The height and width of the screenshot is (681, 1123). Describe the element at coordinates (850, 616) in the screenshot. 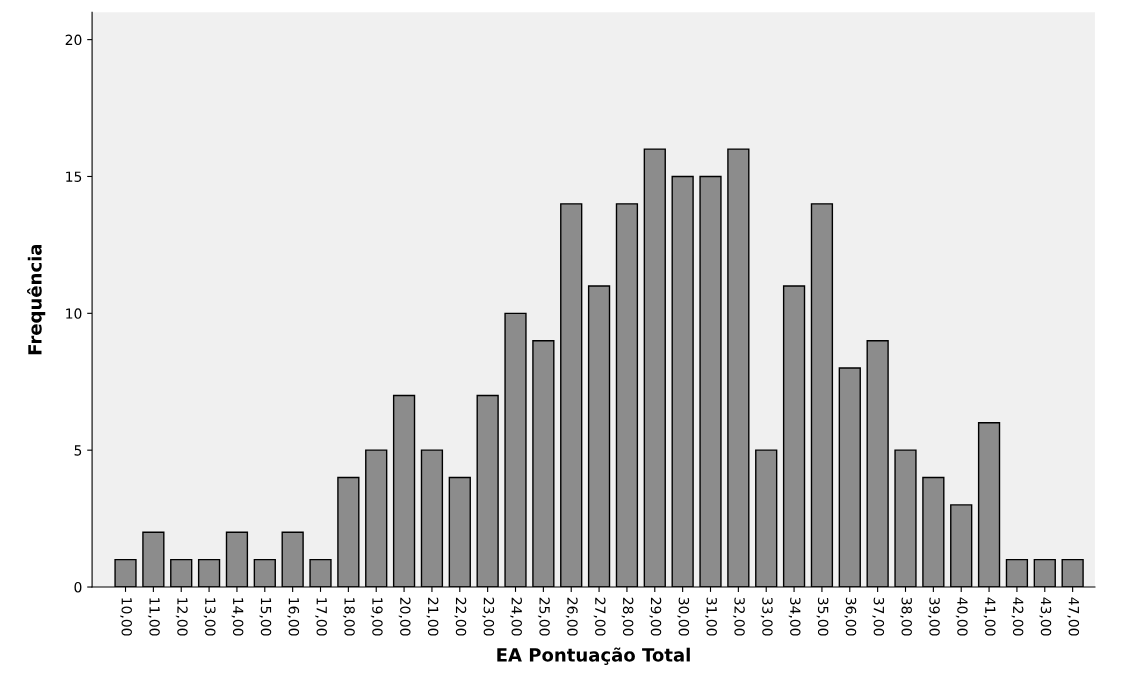

I see `x-tick-label: 36,00` at that location.